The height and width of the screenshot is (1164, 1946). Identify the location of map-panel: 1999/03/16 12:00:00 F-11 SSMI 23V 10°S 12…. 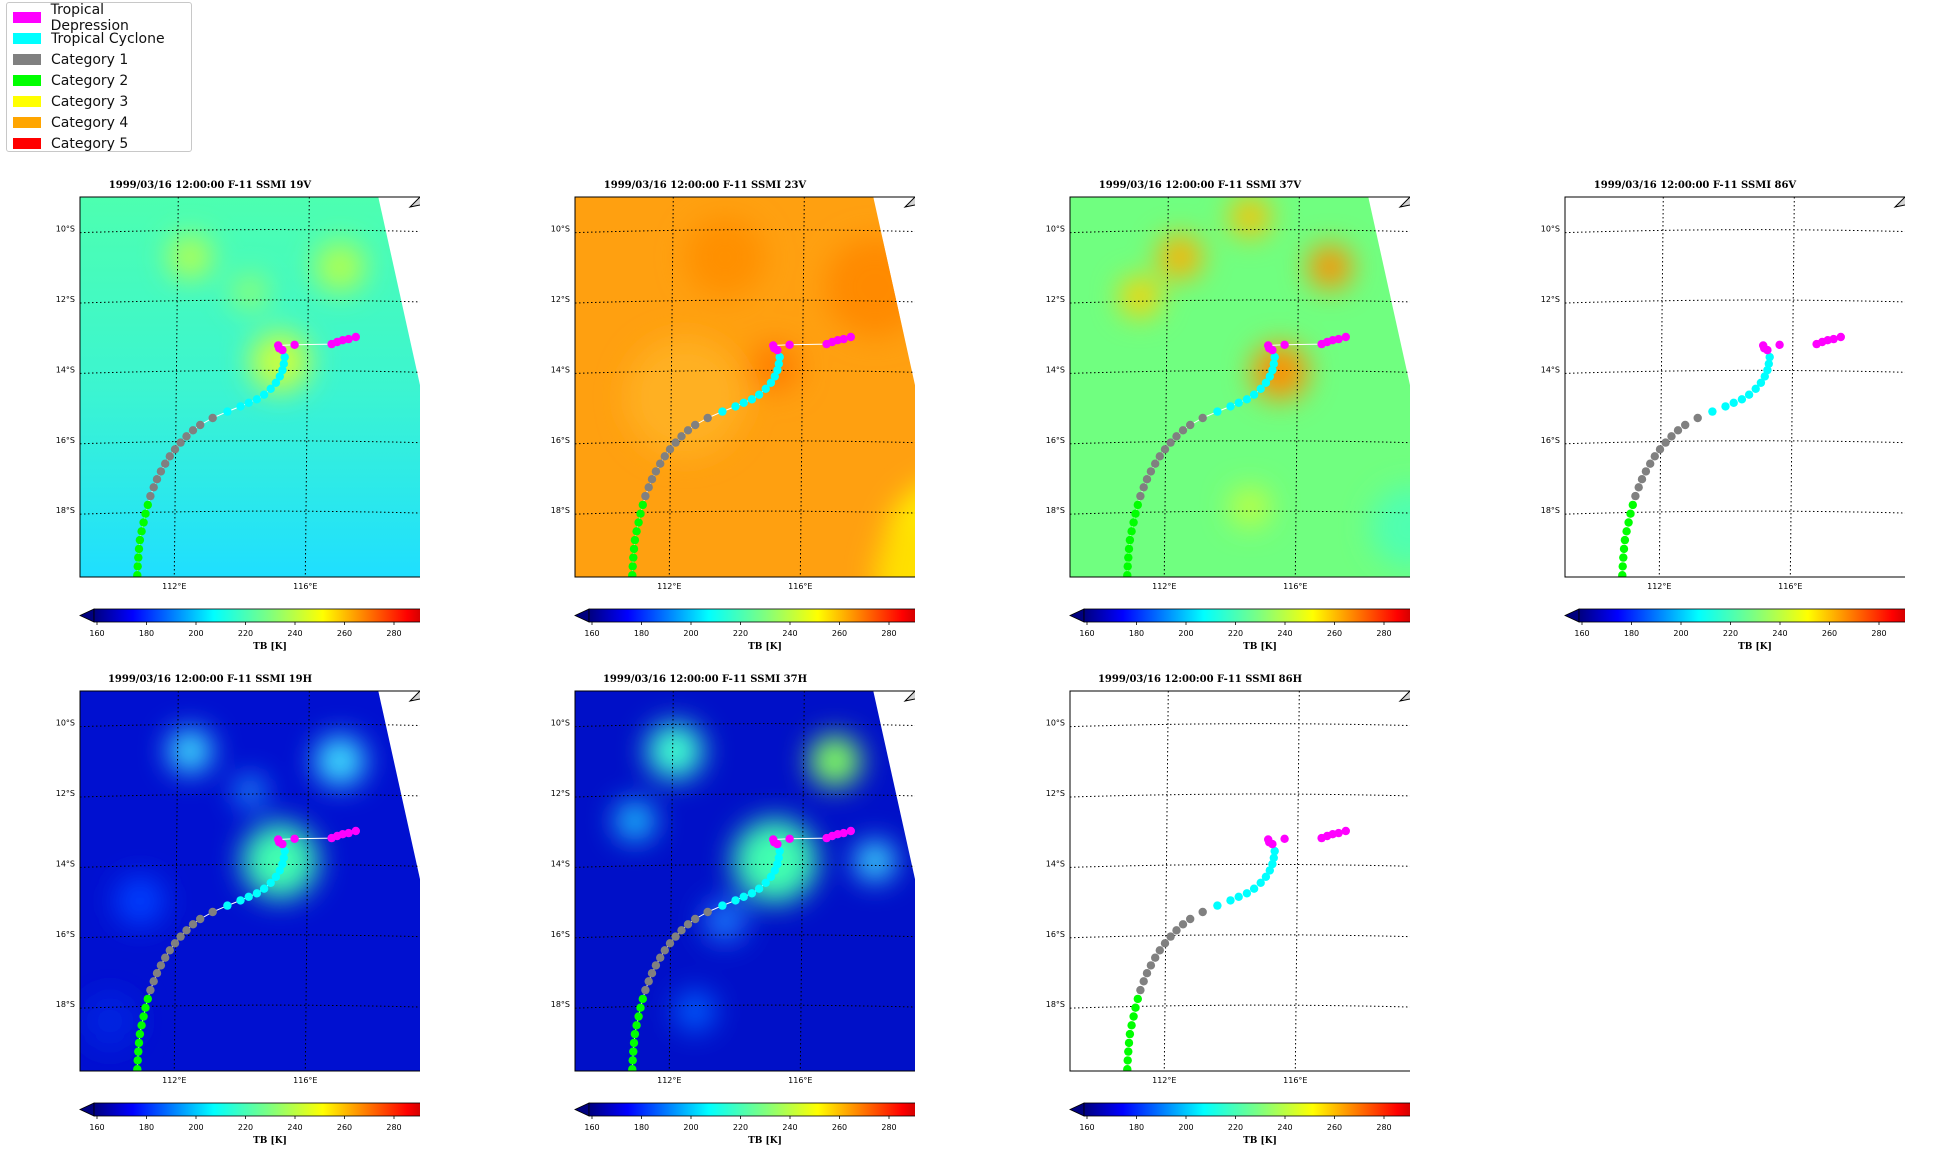
(705, 425).